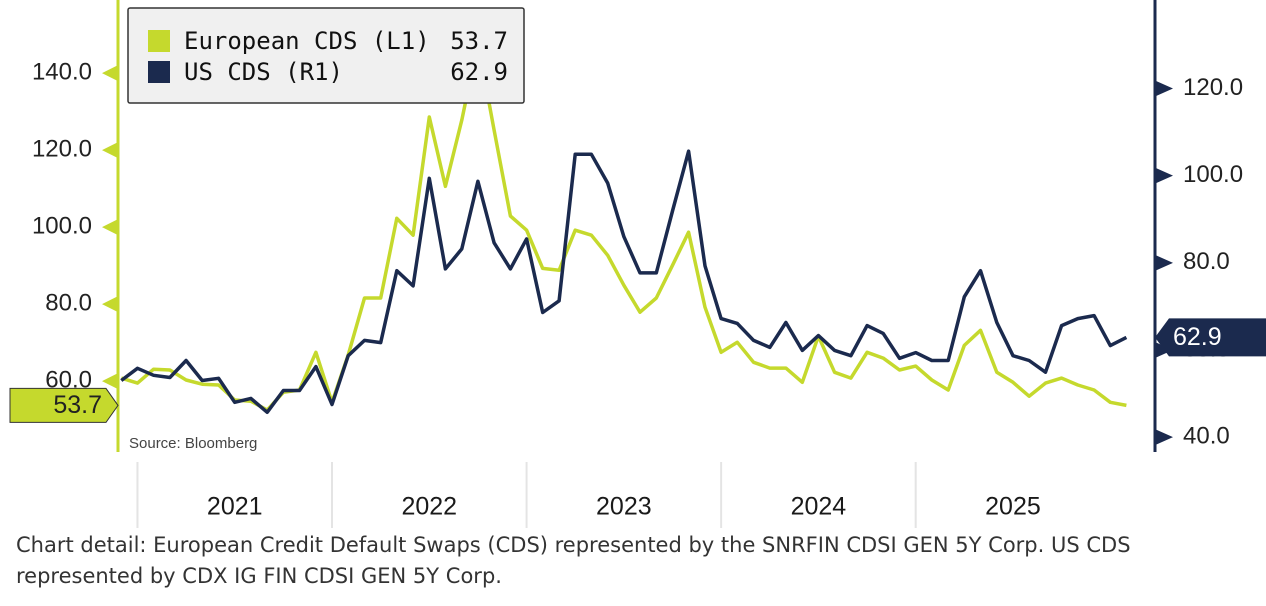 The width and height of the screenshot is (1266, 606). Describe the element at coordinates (326, 55) in the screenshot. I see `legend-box` at that location.